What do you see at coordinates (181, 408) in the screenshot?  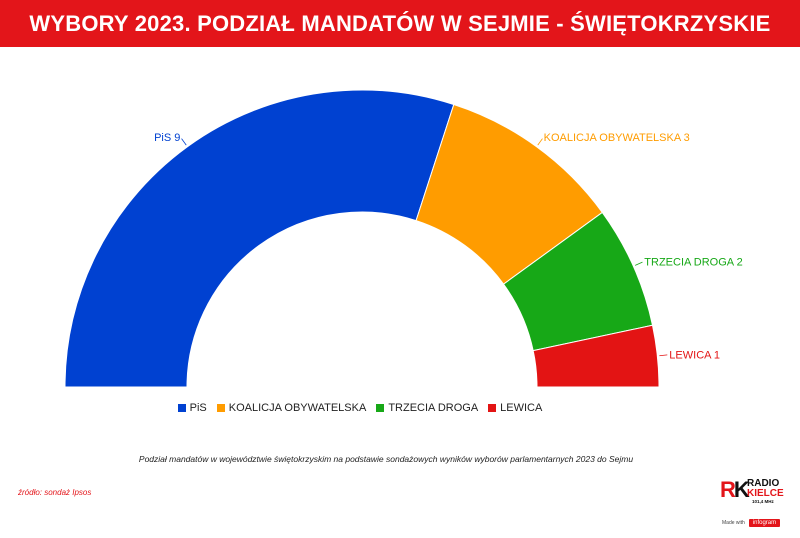 I see `legend-swatch-pis` at bounding box center [181, 408].